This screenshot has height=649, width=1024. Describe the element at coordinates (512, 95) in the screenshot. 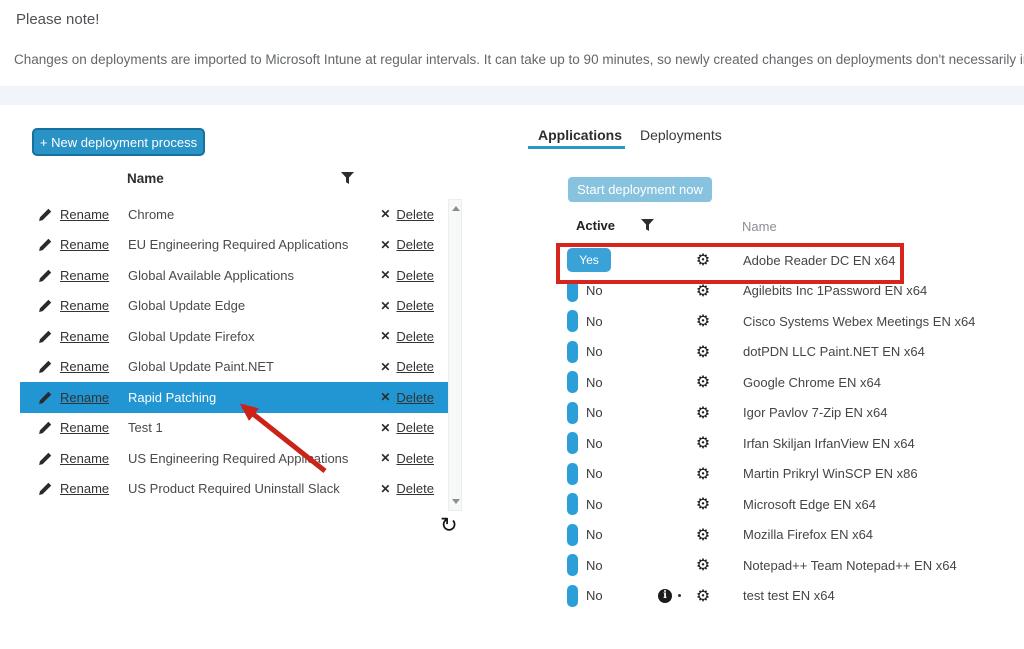

I see `note-divider-band` at that location.